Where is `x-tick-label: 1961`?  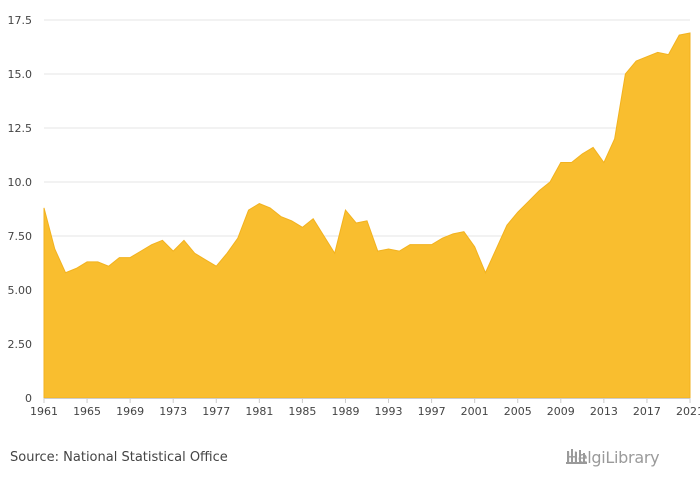
x-tick-label: 1961 is located at coordinates (44, 411).